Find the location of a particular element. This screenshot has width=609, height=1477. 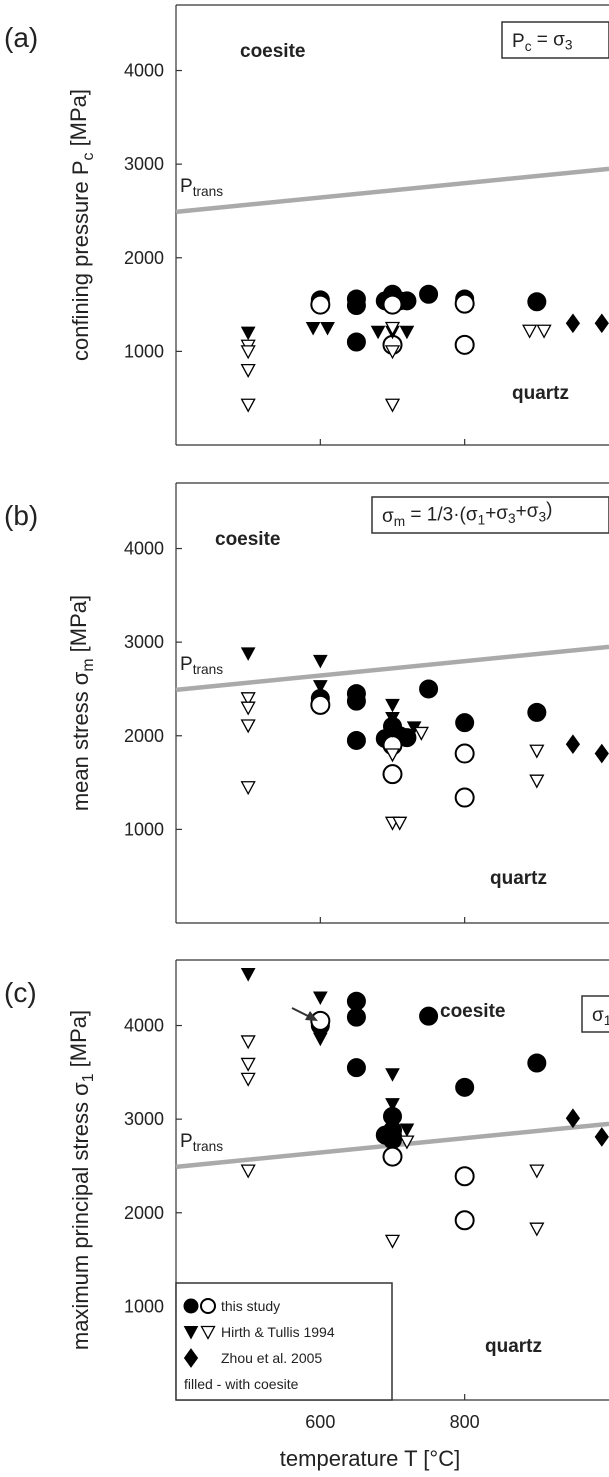

stress-label: σm = 1/3·(σ1+σ3+σ3) is located at coordinates (467, 514).